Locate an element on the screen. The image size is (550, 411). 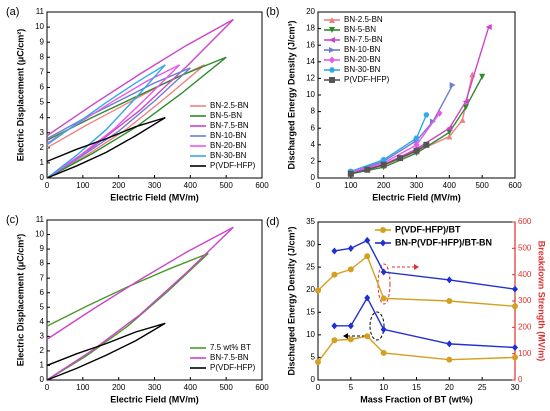
panel-label: (b) is located at coordinates (272, 12).